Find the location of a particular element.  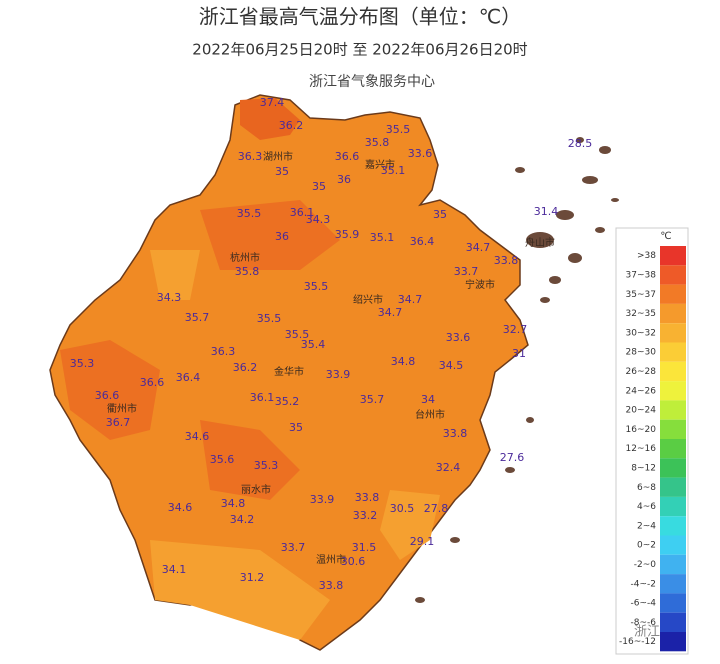

legend-label: 28~30 is located at coordinates (641, 353).